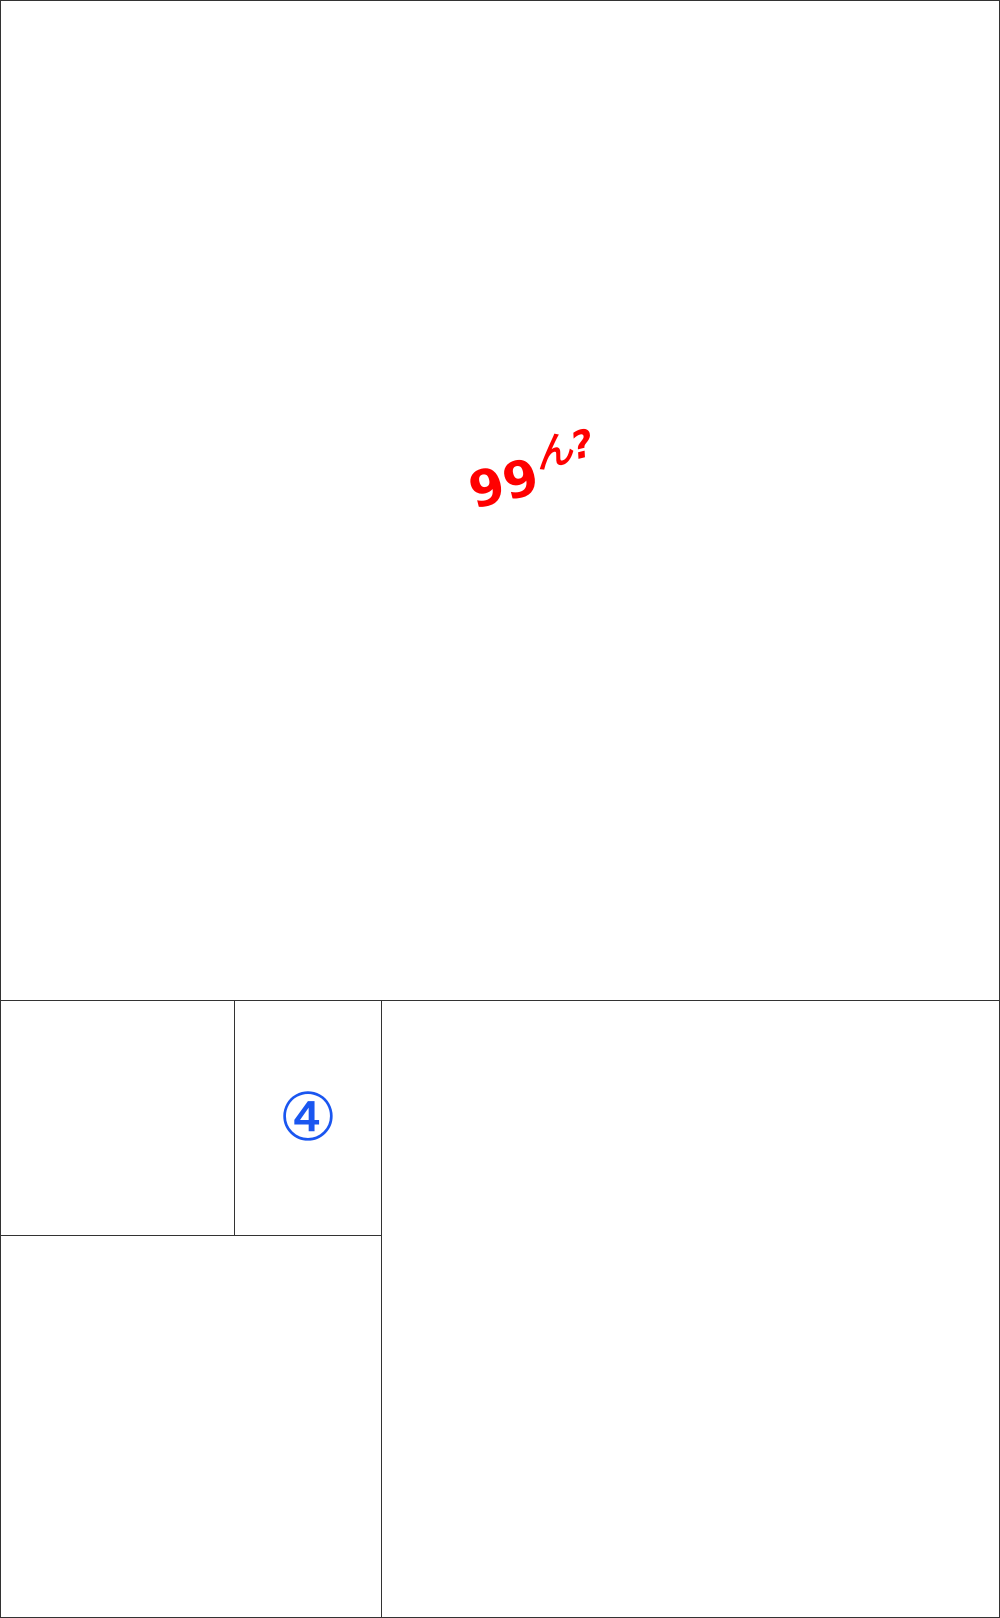 Image resolution: width=1000 pixels, height=1618 pixels. I want to click on circled-digit-four: ④, so click(308, 1117).